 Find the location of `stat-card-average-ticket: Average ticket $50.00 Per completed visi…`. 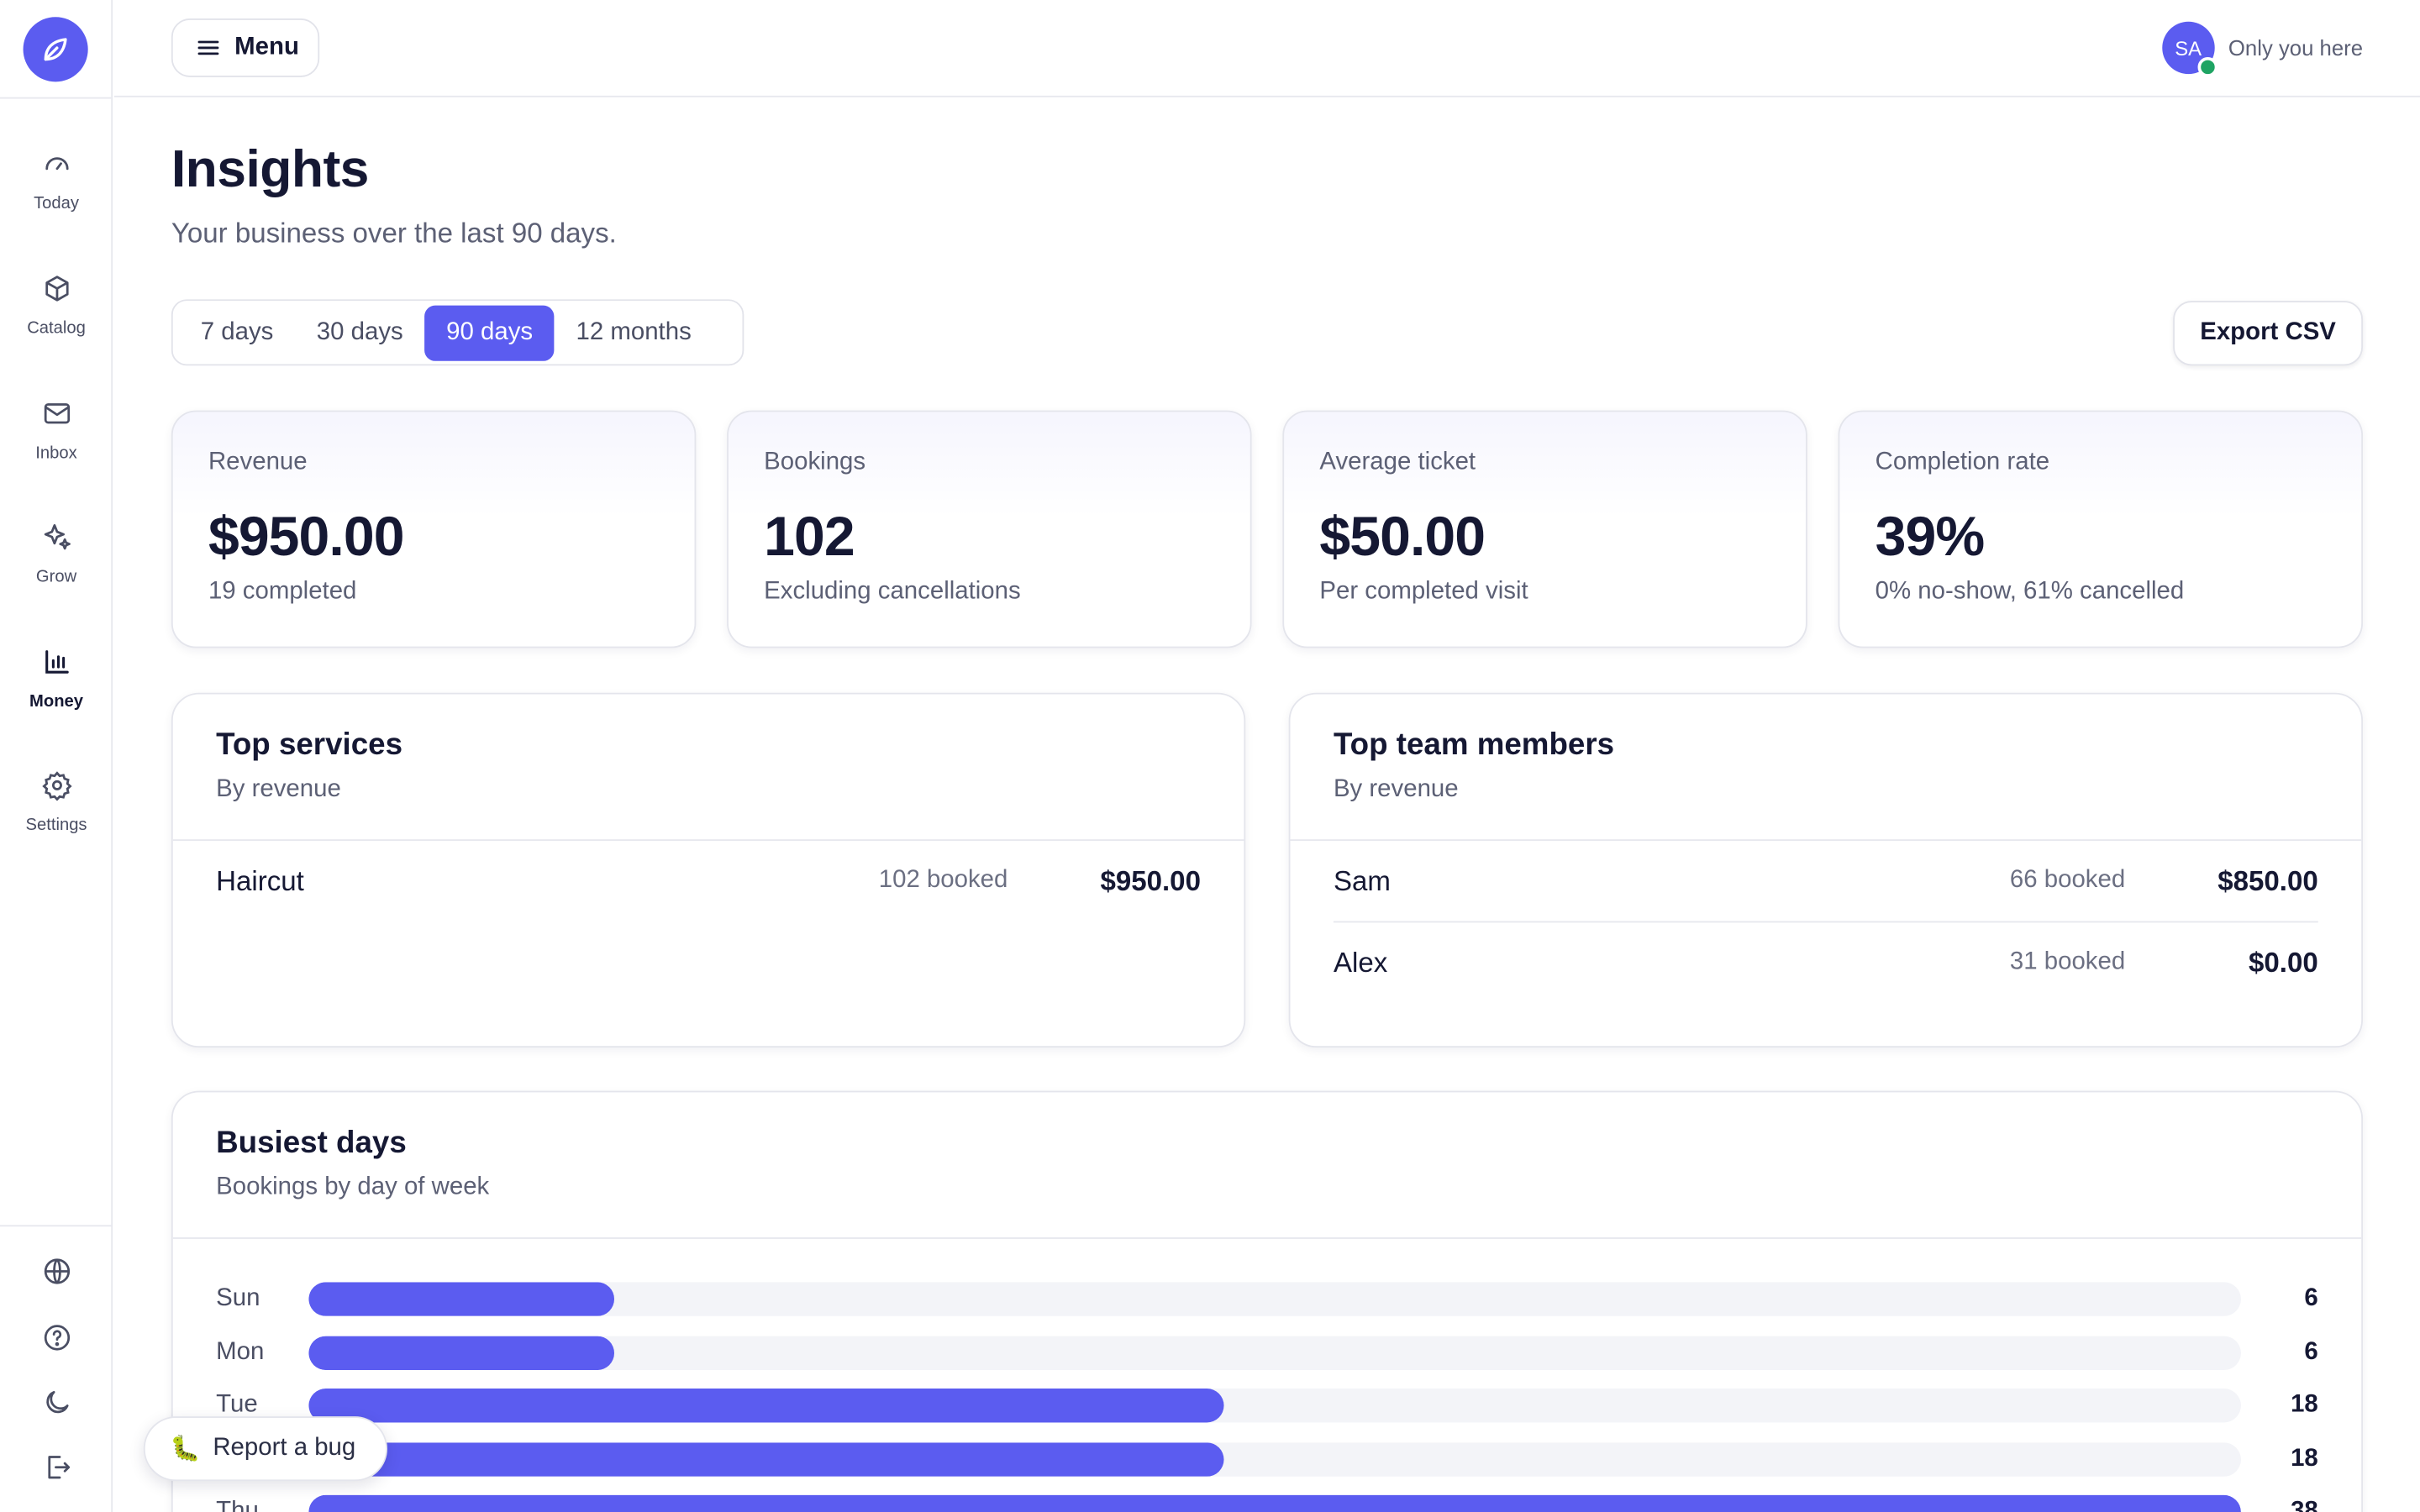

stat-card-average-ticket: Average ticket $50.00 Per completed visi… is located at coordinates (1544, 529).